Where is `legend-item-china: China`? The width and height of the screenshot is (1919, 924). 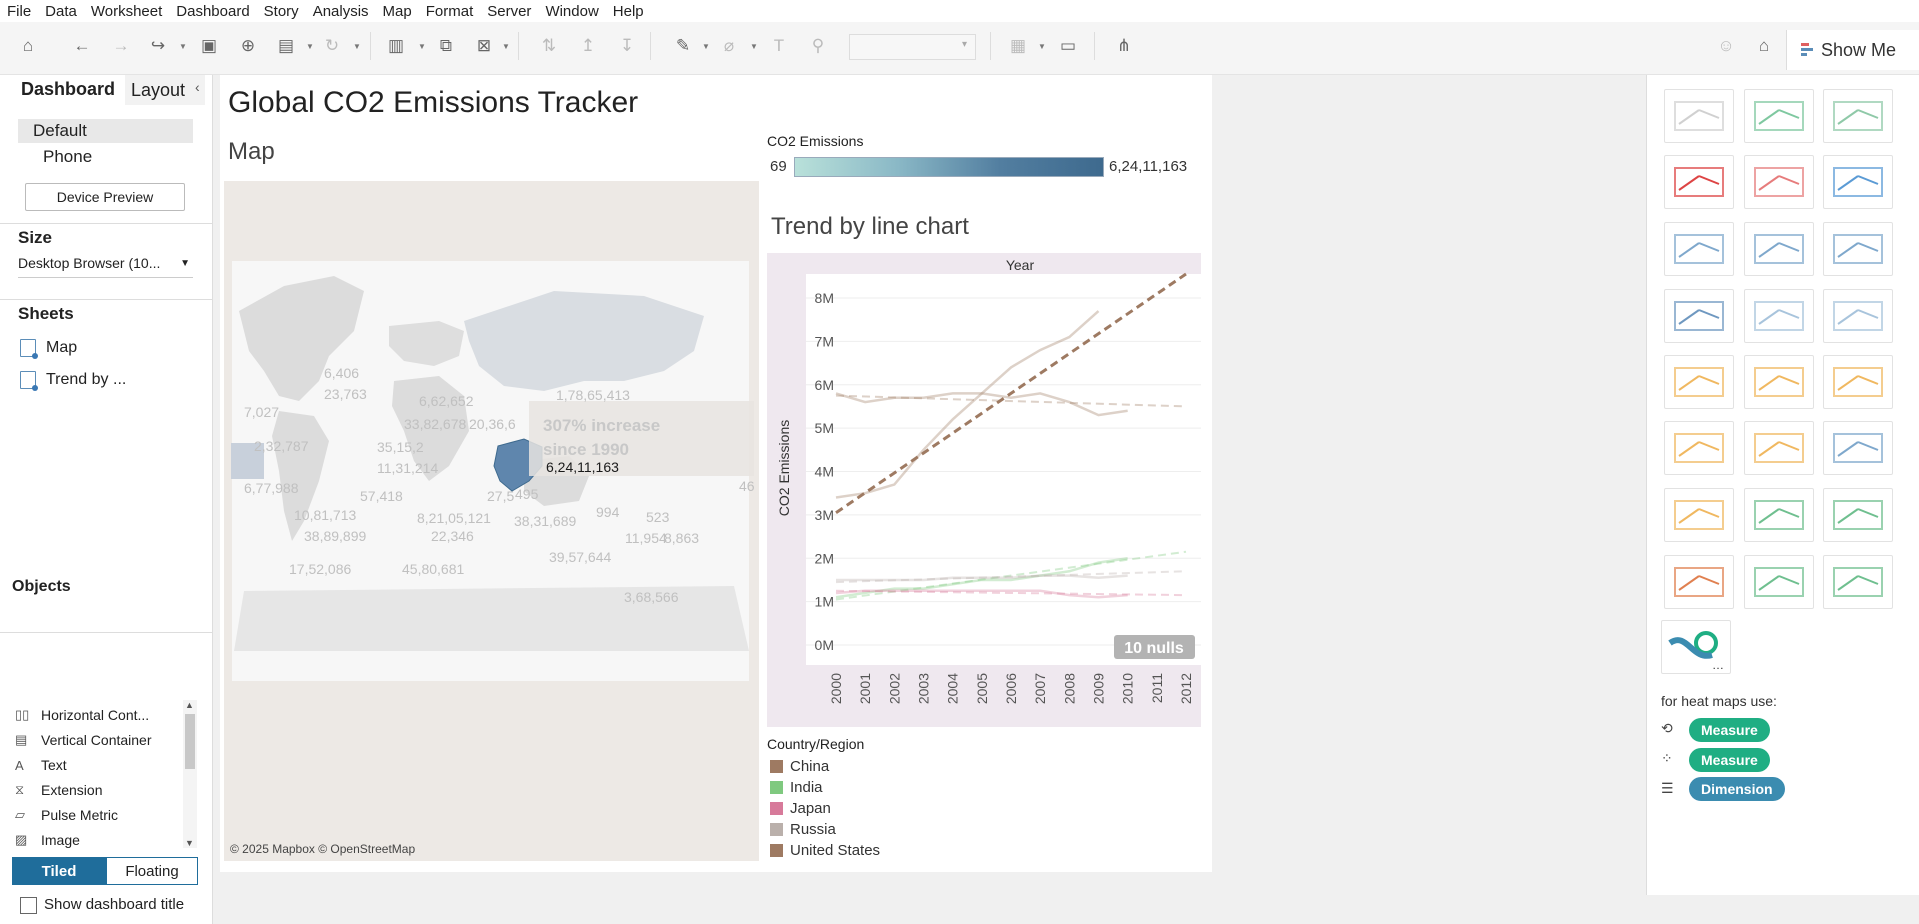
legend-item-china: China is located at coordinates (799, 766).